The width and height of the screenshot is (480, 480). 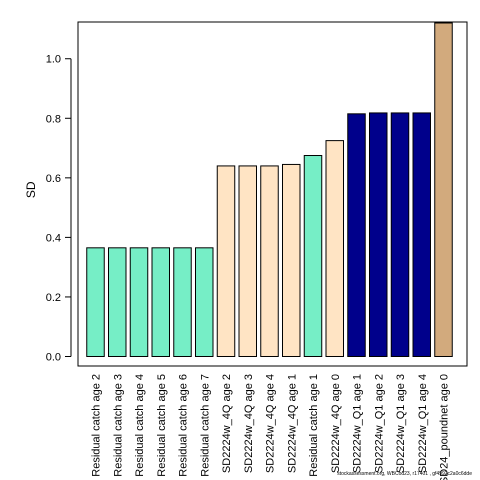 What do you see at coordinates (53, 119) in the screenshot?
I see `y-tick-label: 0.8` at bounding box center [53, 119].